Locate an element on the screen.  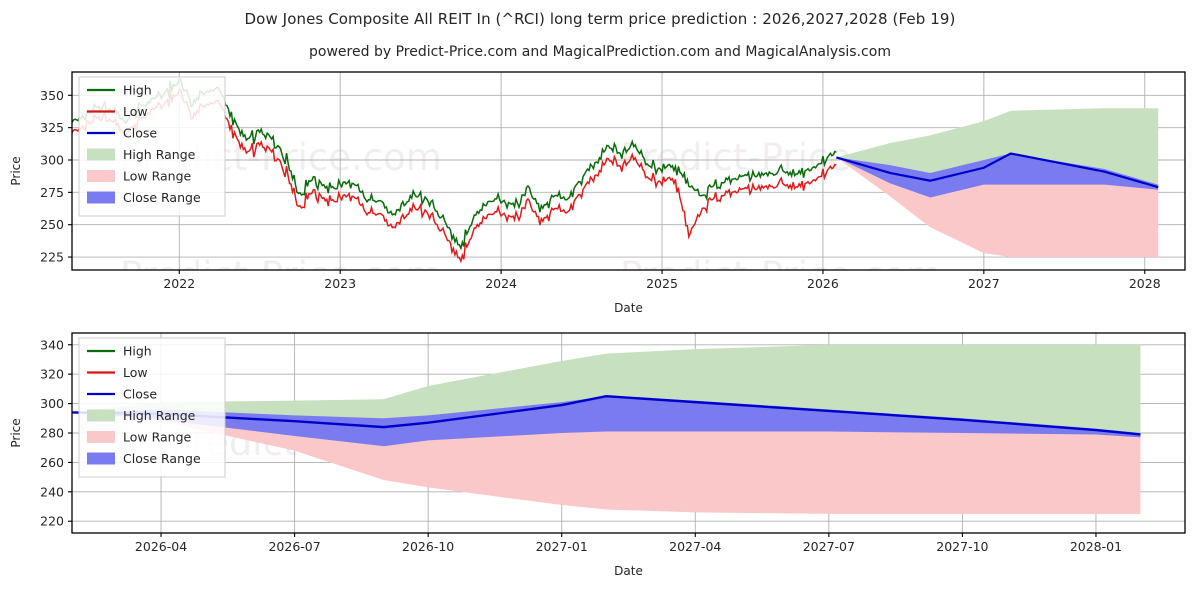
y-tick-label: 240 is located at coordinates (52, 491).